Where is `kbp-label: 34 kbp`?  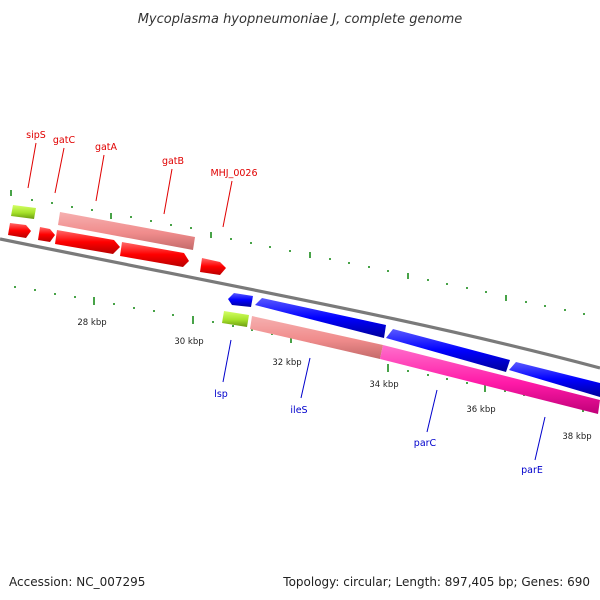 kbp-label: 34 kbp is located at coordinates (383, 385).